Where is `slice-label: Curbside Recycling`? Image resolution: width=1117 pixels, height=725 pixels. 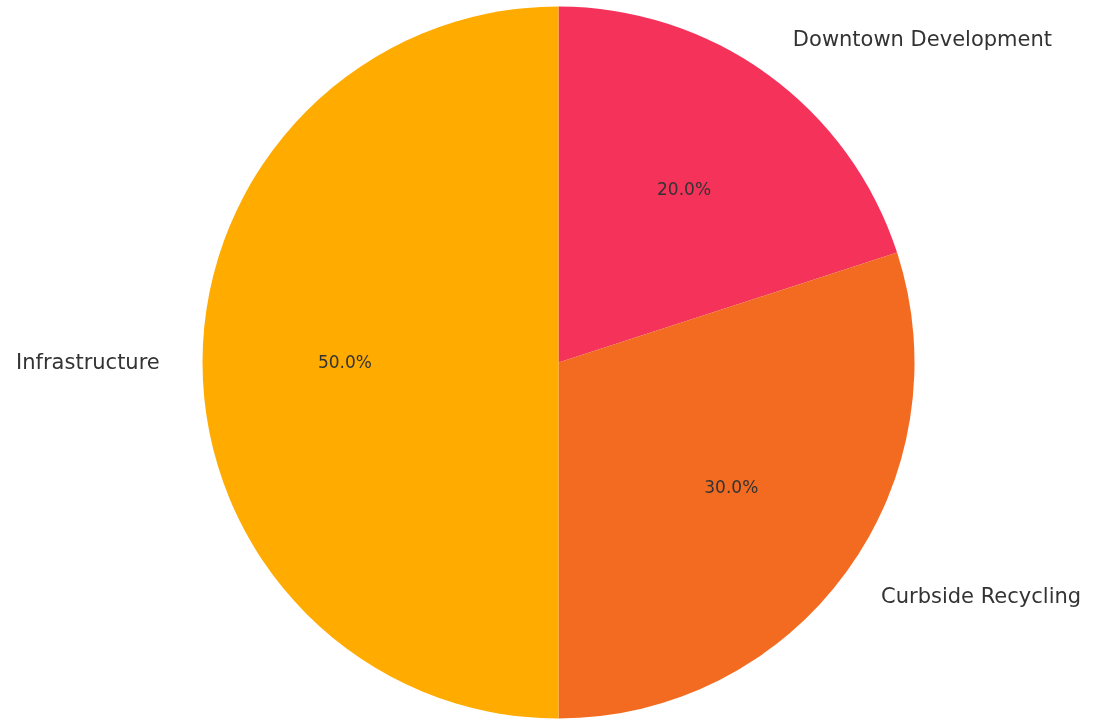 slice-label: Curbside Recycling is located at coordinates (981, 595).